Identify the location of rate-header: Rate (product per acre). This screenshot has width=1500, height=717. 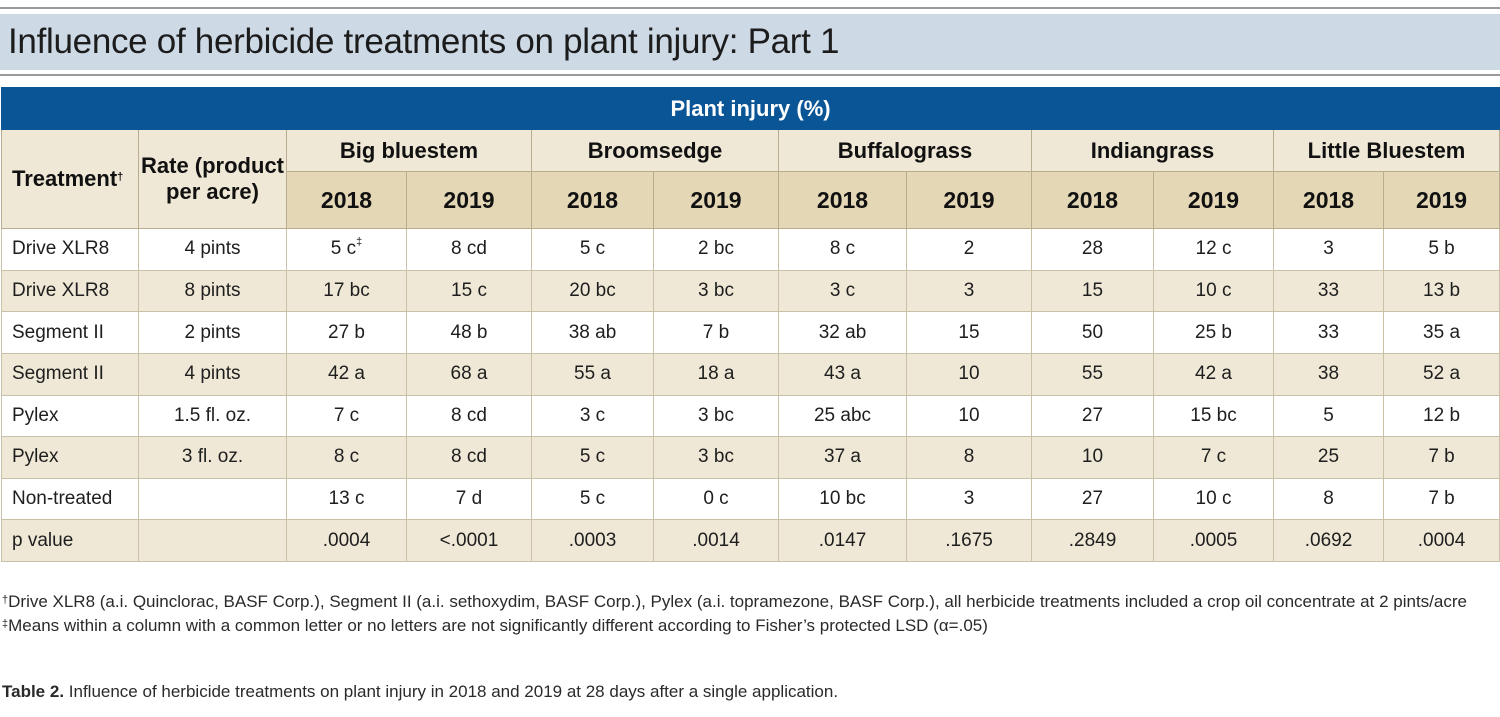
(212, 179).